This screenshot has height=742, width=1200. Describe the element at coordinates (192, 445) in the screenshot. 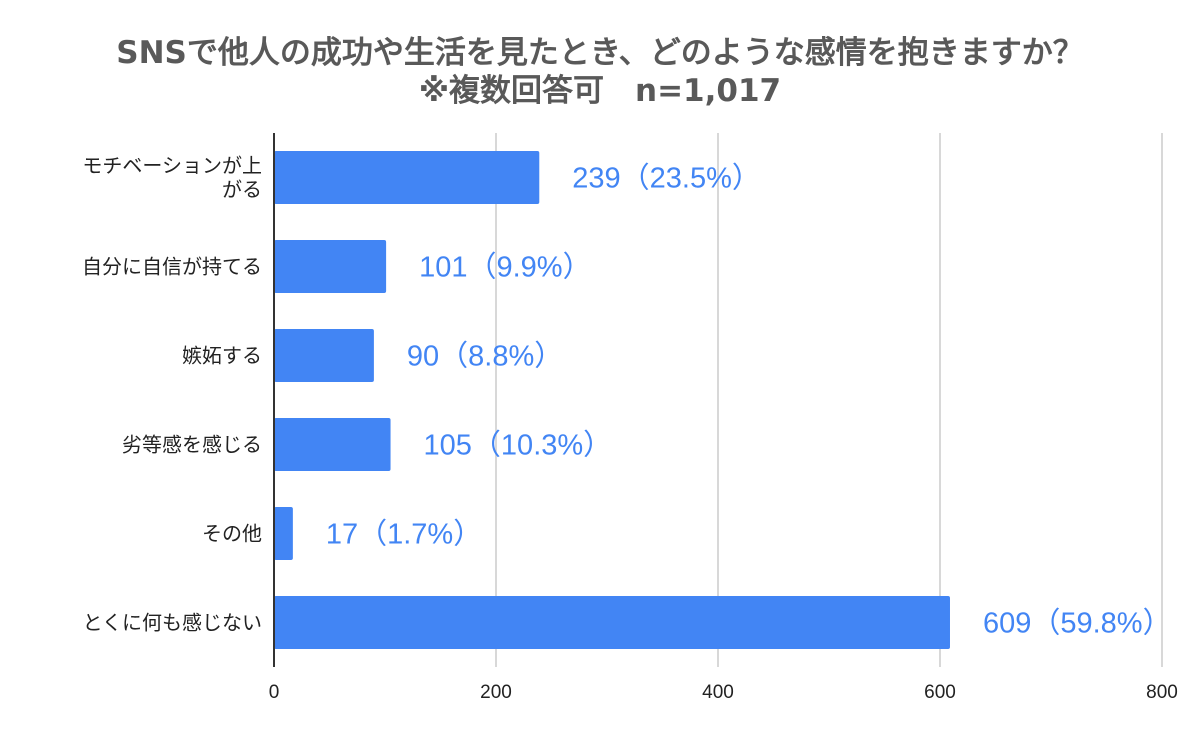

I see `category-label: 劣等感を感じる` at that location.